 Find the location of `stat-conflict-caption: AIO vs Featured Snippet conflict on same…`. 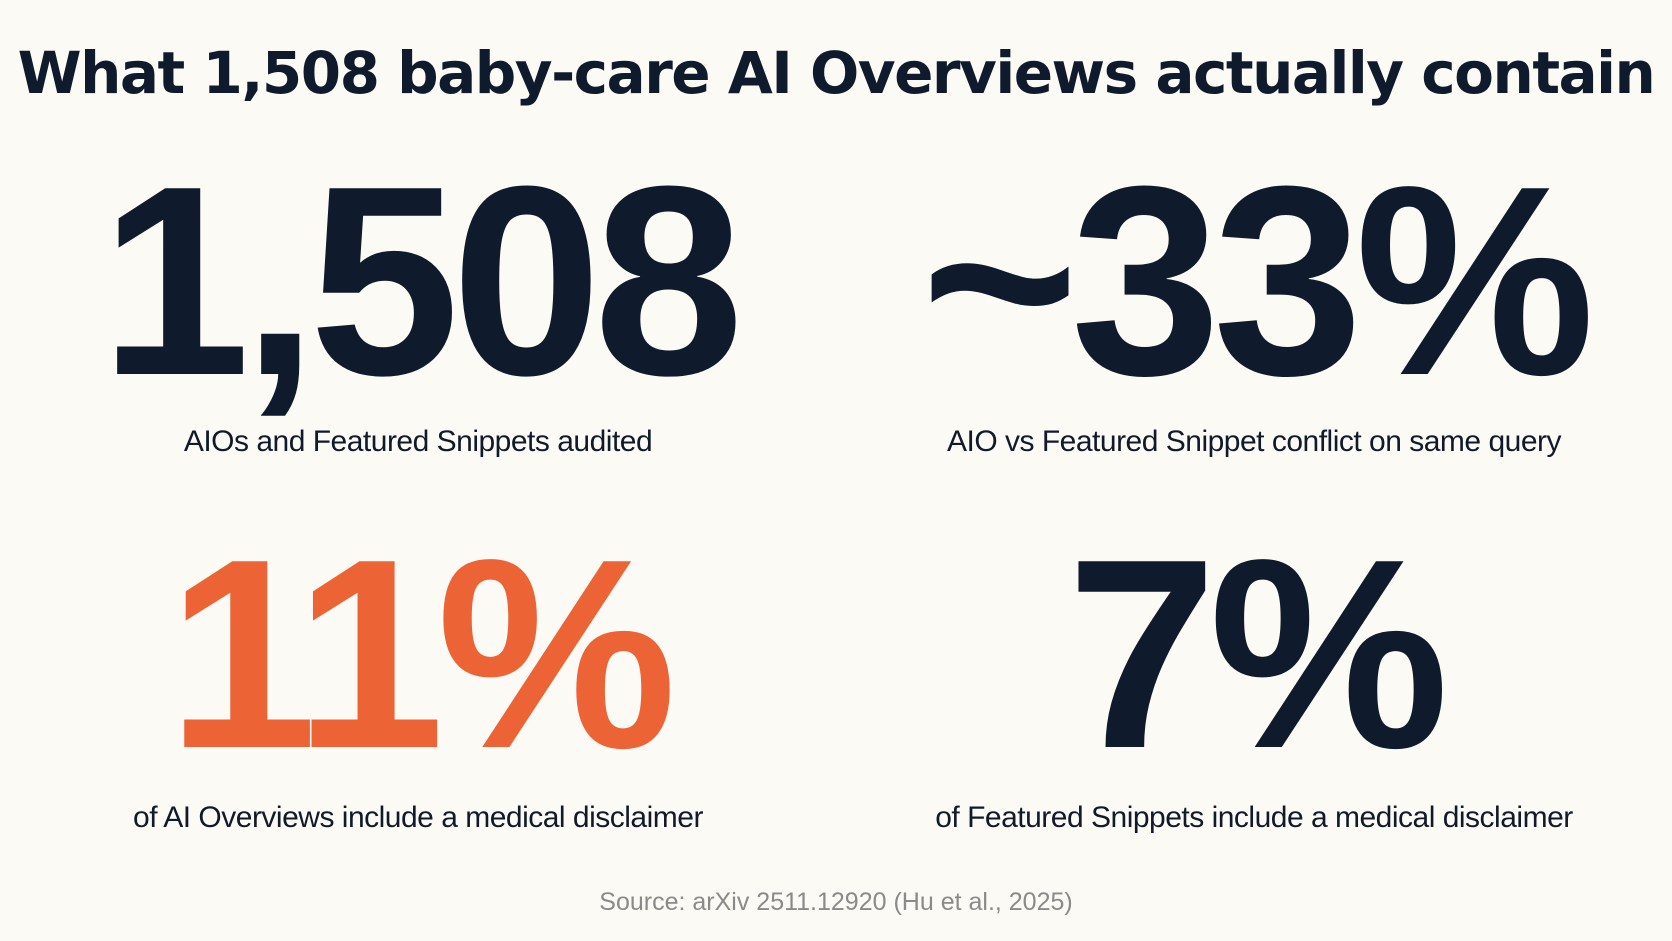

stat-conflict-caption: AIO vs Featured Snippet conflict on same… is located at coordinates (1254, 441).